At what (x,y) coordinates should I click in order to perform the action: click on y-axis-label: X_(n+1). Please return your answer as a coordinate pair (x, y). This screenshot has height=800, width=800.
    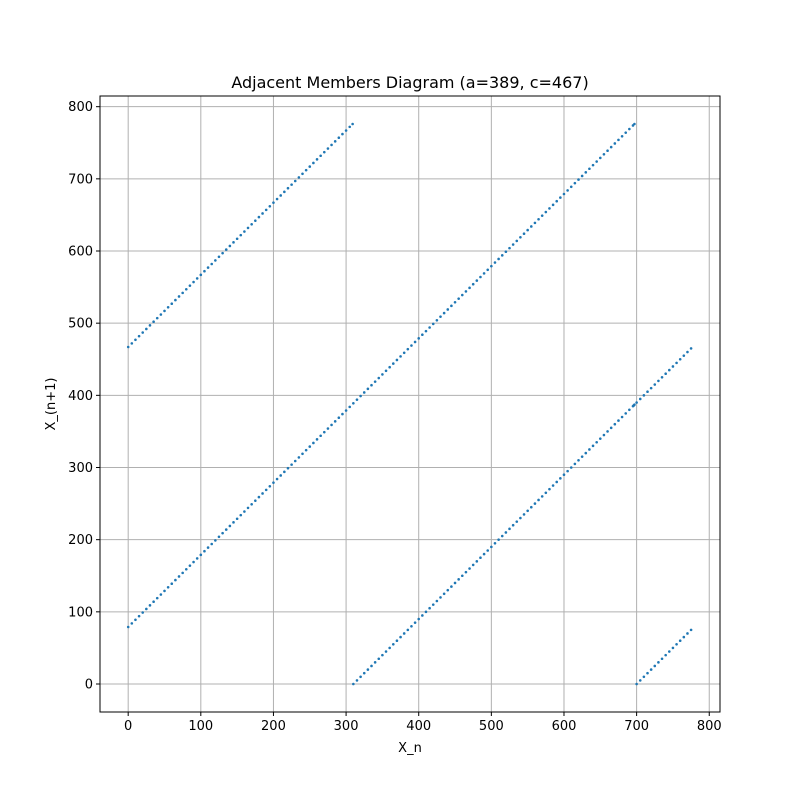
    Looking at the image, I should click on (51, 404).